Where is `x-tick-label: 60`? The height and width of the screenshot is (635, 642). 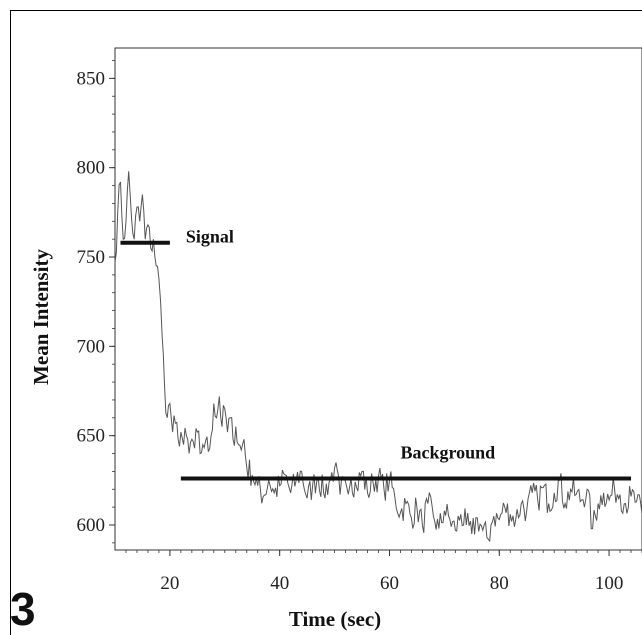
x-tick-label: 60 is located at coordinates (389, 583).